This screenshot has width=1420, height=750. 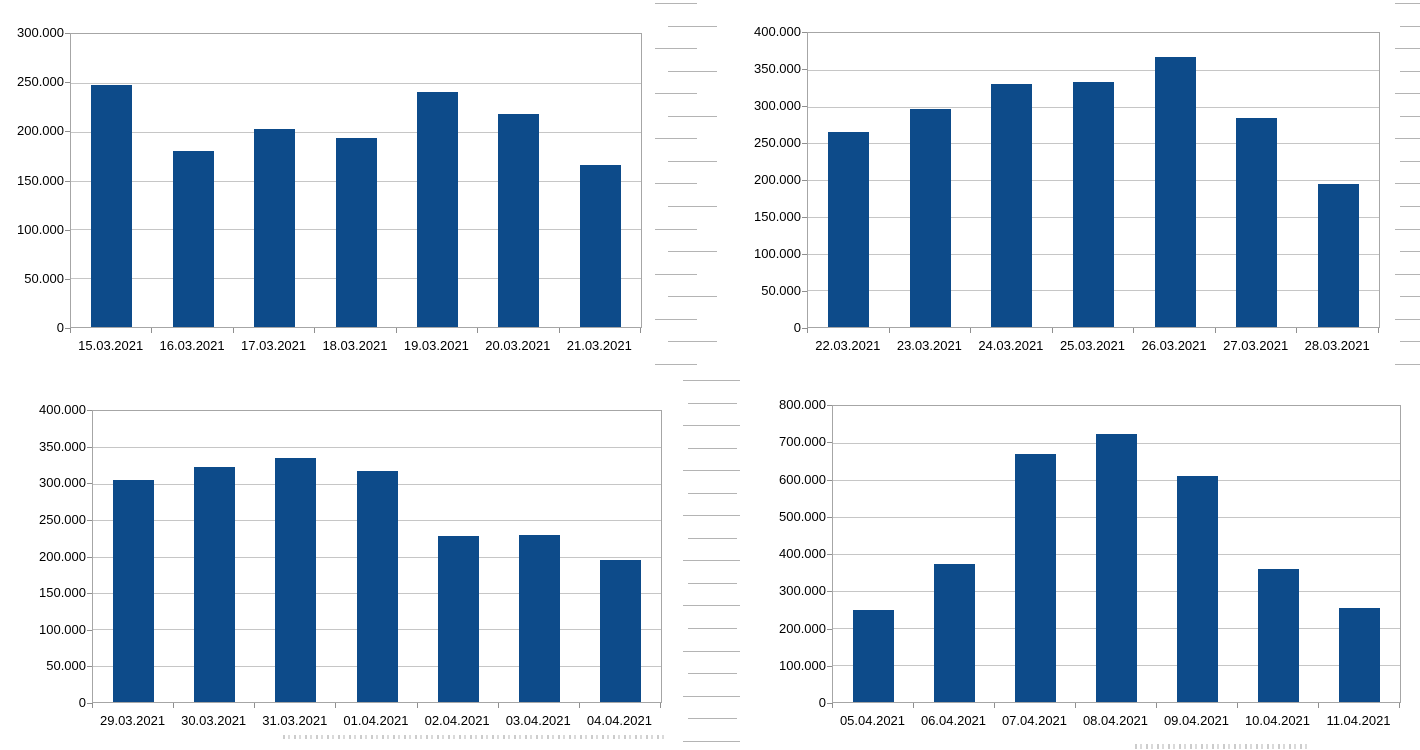 I want to click on y-tick-label: 250.000, so click(x=777, y=142).